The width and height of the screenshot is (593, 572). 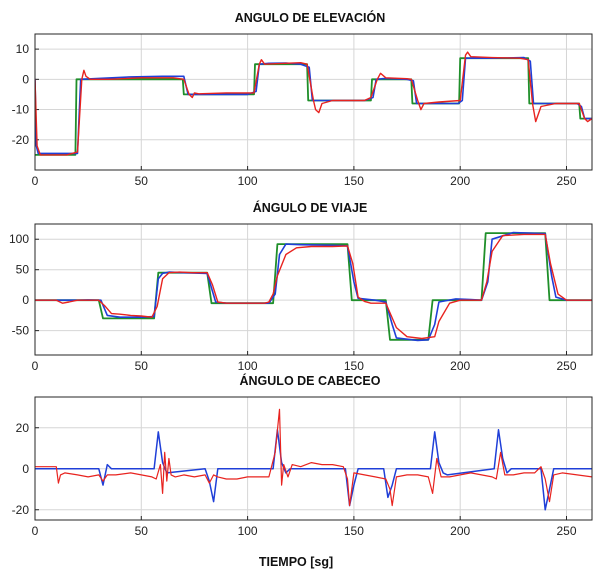 What do you see at coordinates (21, 510) in the screenshot?
I see `pitch-y-tick-label: -20` at bounding box center [21, 510].